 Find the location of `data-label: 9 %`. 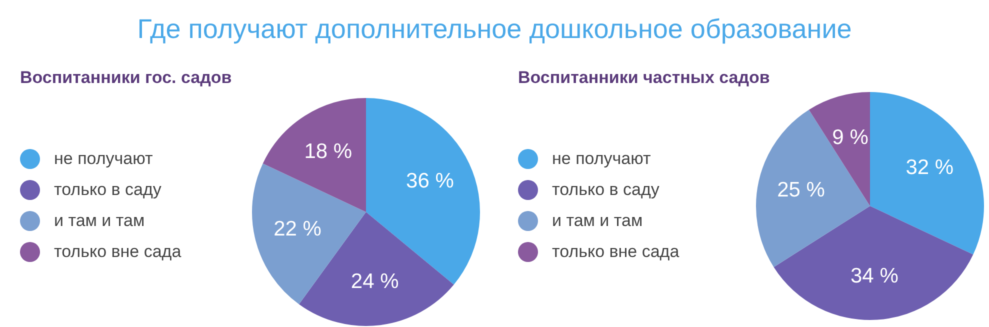

data-label: 9 % is located at coordinates (850, 137).